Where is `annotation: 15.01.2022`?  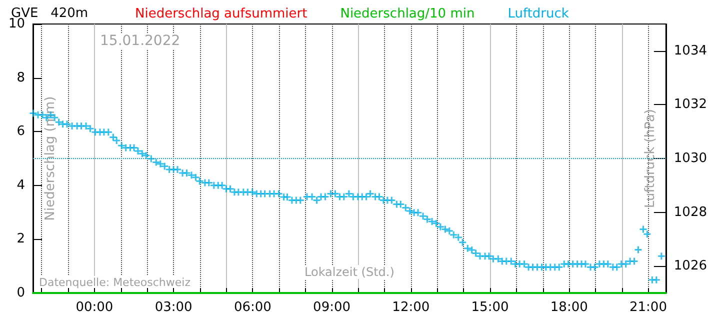
annotation: 15.01.2022 is located at coordinates (140, 41).